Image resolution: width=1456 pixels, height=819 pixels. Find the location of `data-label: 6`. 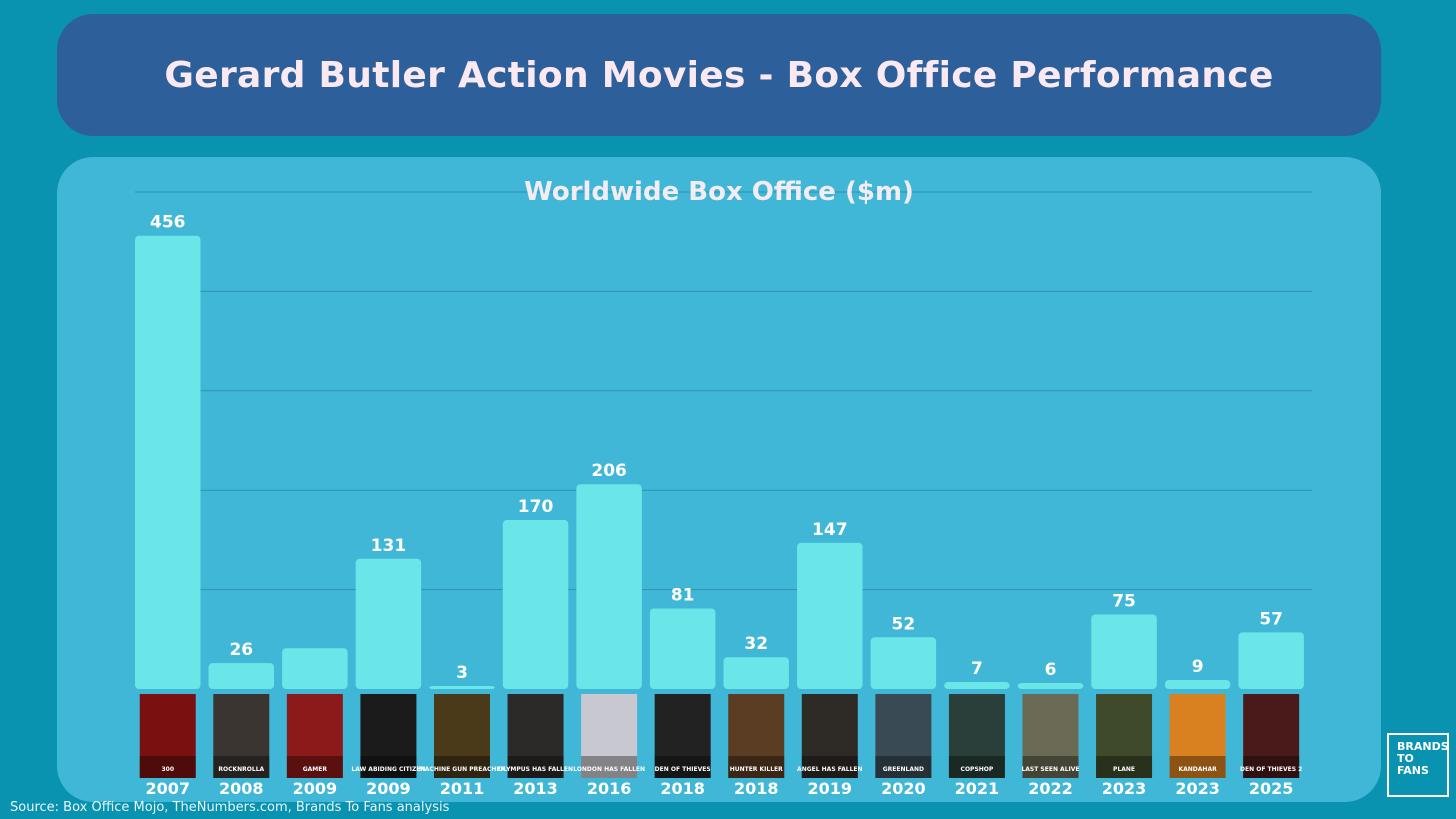

data-label: 6 is located at coordinates (1051, 670).